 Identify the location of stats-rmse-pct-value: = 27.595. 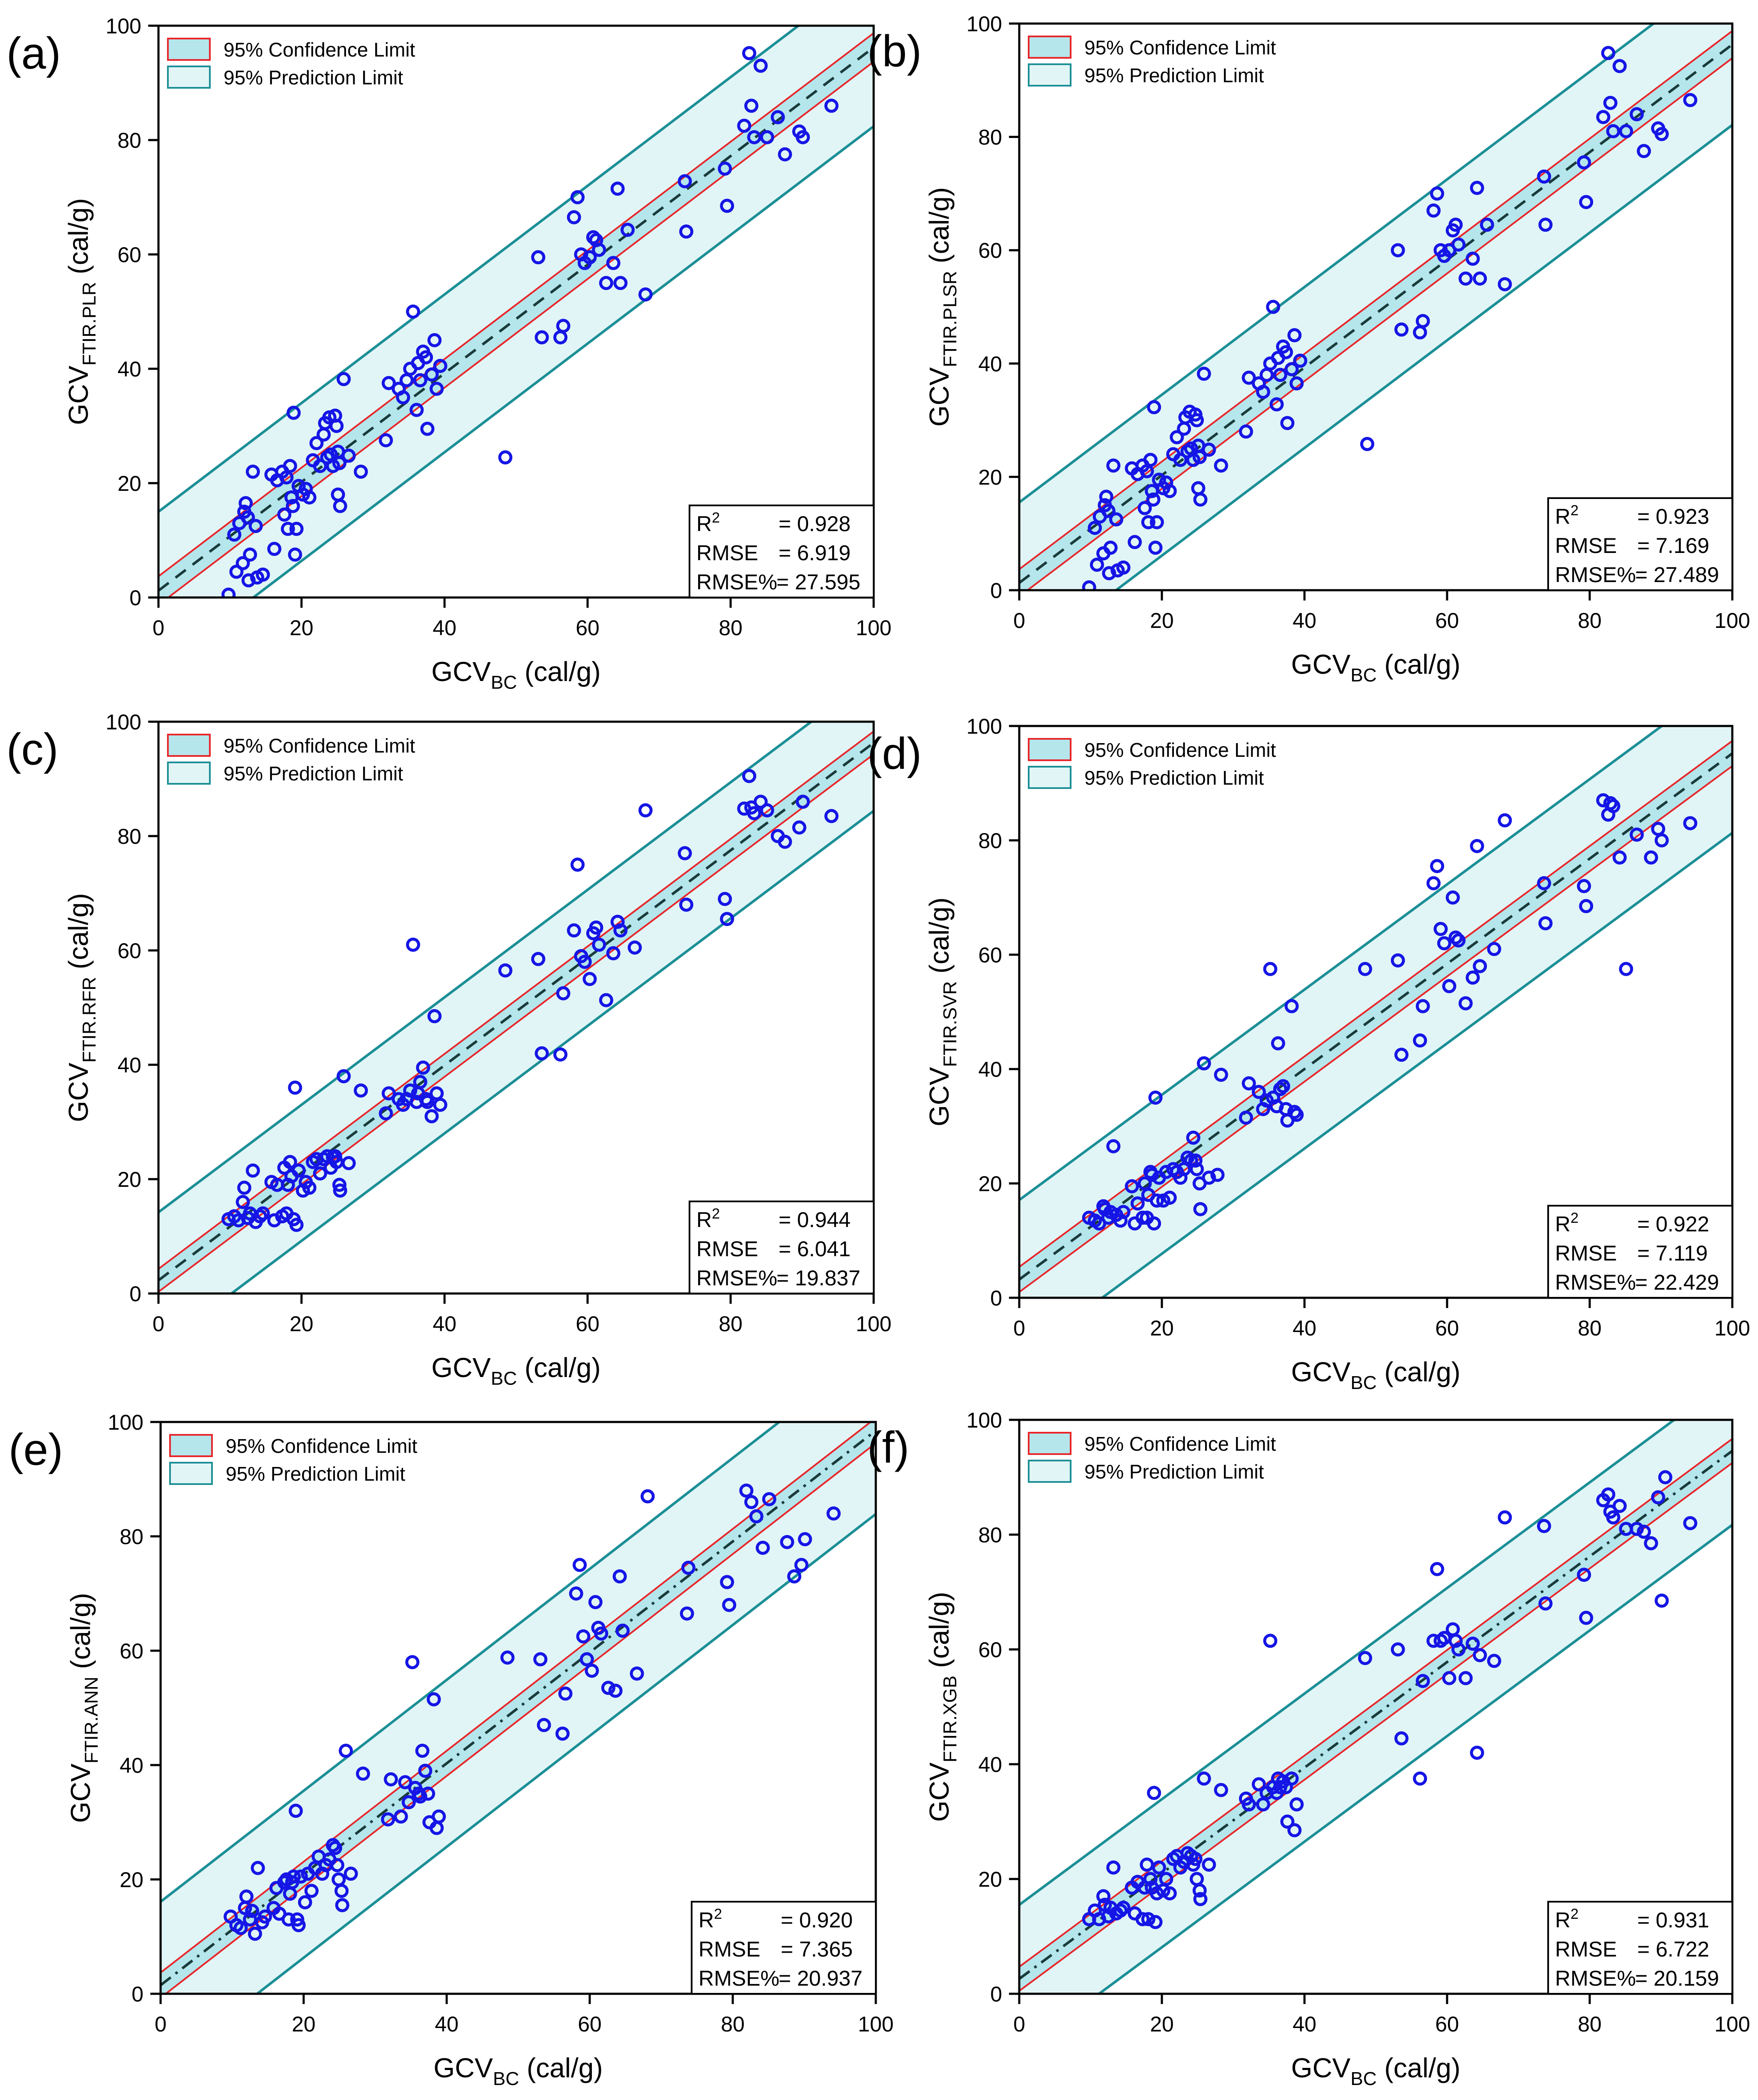
(818, 582).